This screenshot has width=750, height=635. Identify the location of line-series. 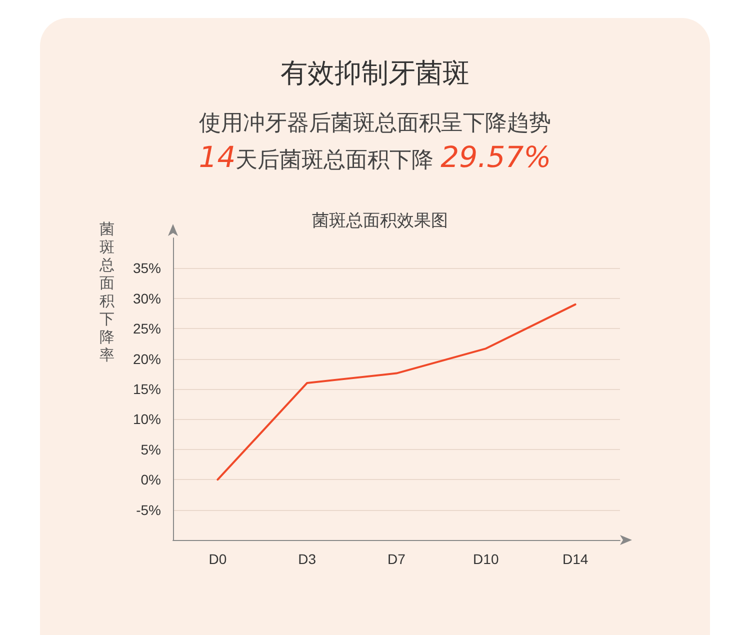
(396, 392).